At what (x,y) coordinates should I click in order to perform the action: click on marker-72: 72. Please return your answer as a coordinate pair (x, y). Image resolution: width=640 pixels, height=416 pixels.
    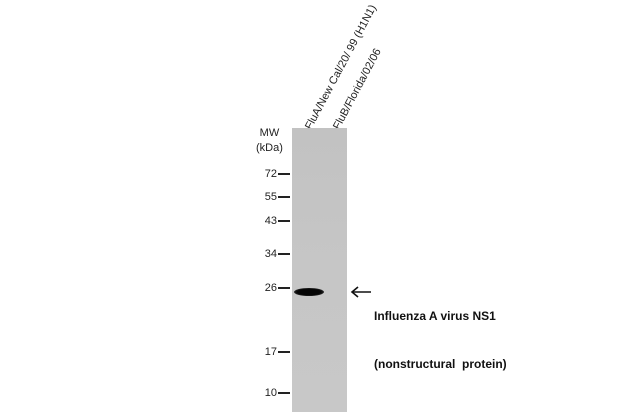
    Looking at the image, I should click on (272, 174).